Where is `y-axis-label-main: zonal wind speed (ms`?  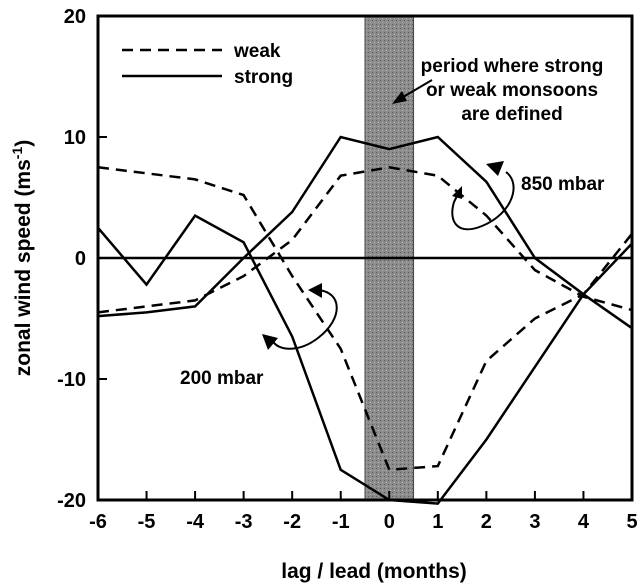
y-axis-label-main: zonal wind speed (ms is located at coordinates (23, 267).